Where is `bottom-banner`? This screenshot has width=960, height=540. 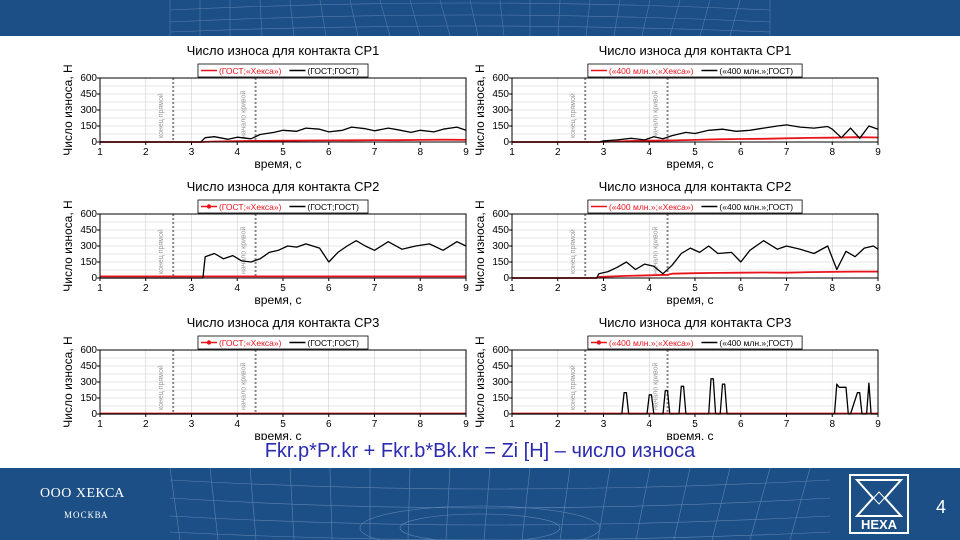
bottom-banner is located at coordinates (480, 504).